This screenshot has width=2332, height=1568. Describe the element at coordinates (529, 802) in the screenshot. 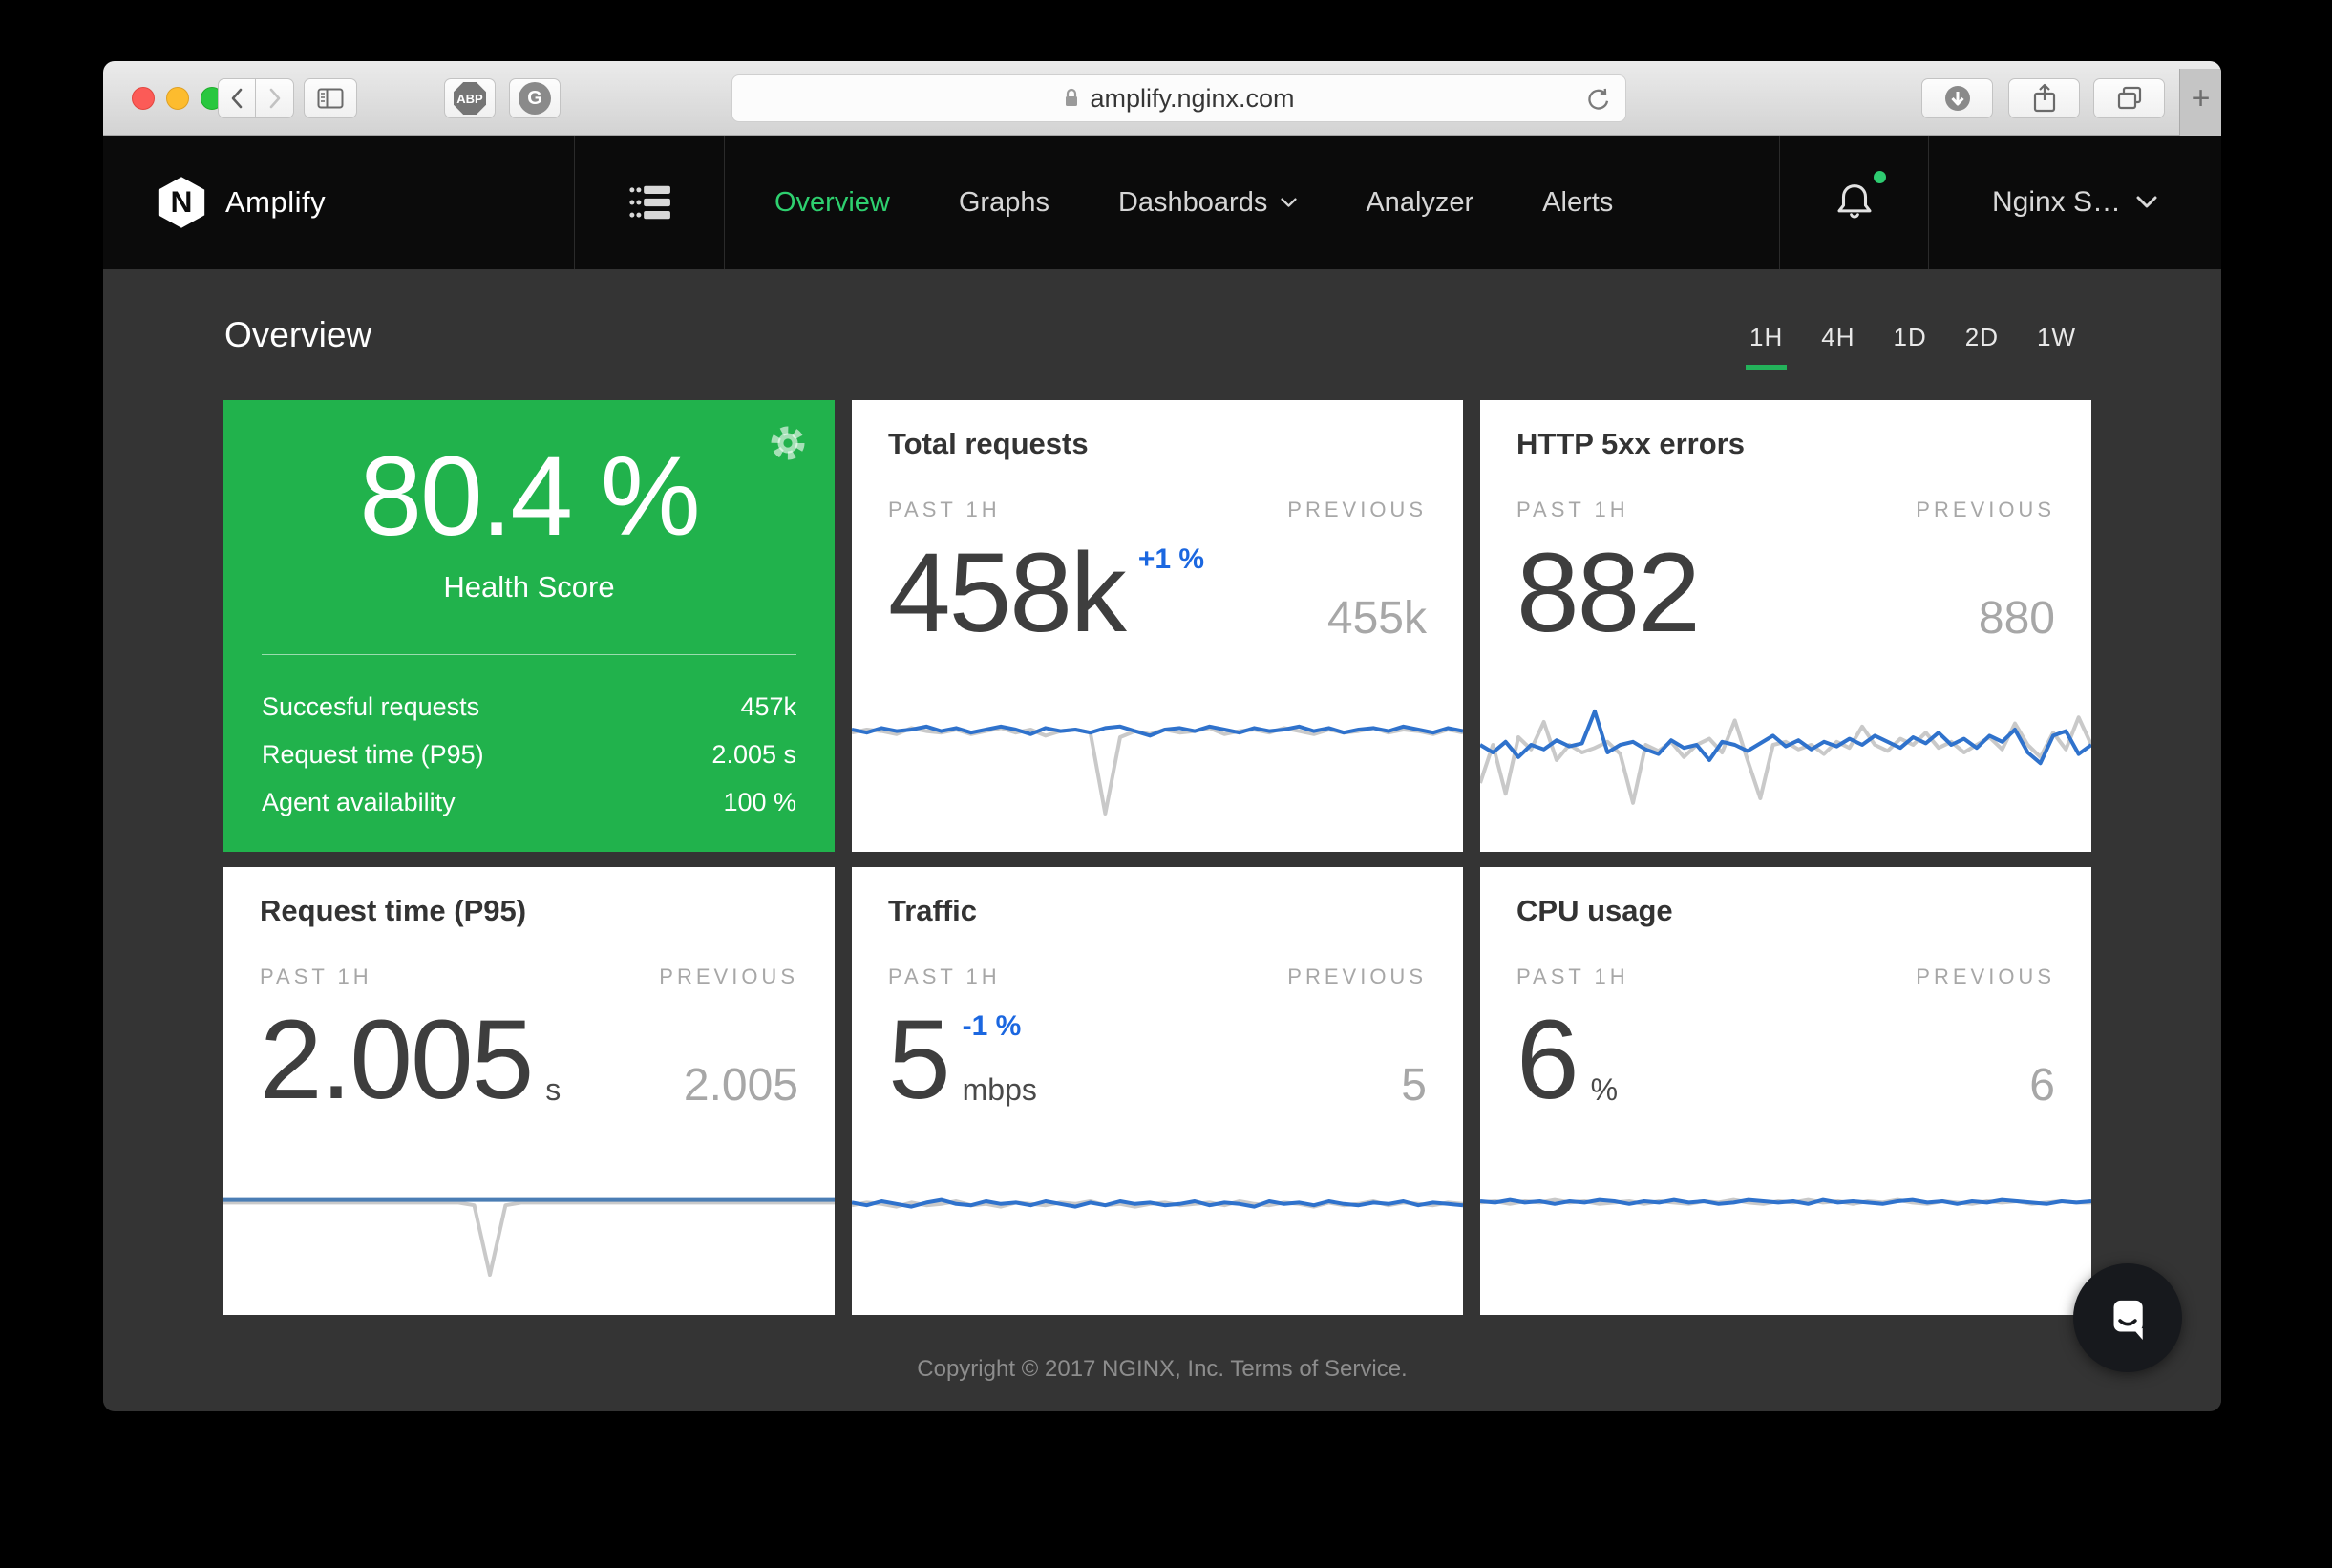

I see `health-stat-row: Agent availability 100 %` at that location.